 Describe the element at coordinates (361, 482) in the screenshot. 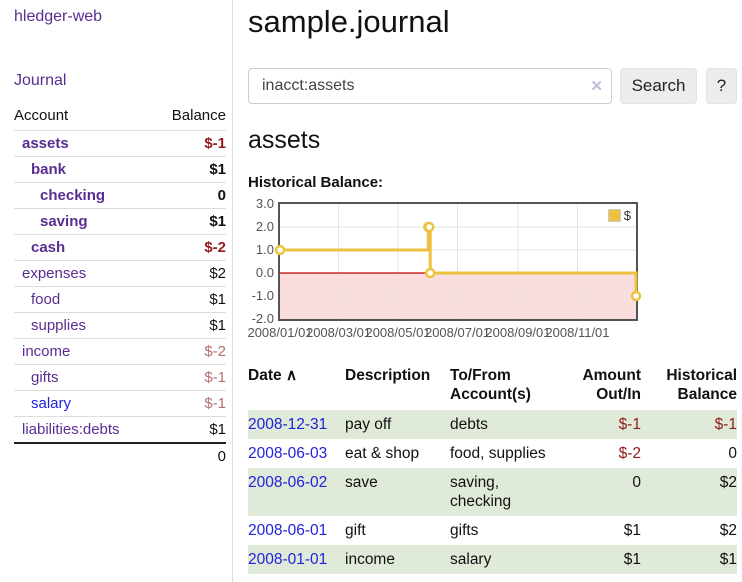

I see `transaction-description: save` at that location.